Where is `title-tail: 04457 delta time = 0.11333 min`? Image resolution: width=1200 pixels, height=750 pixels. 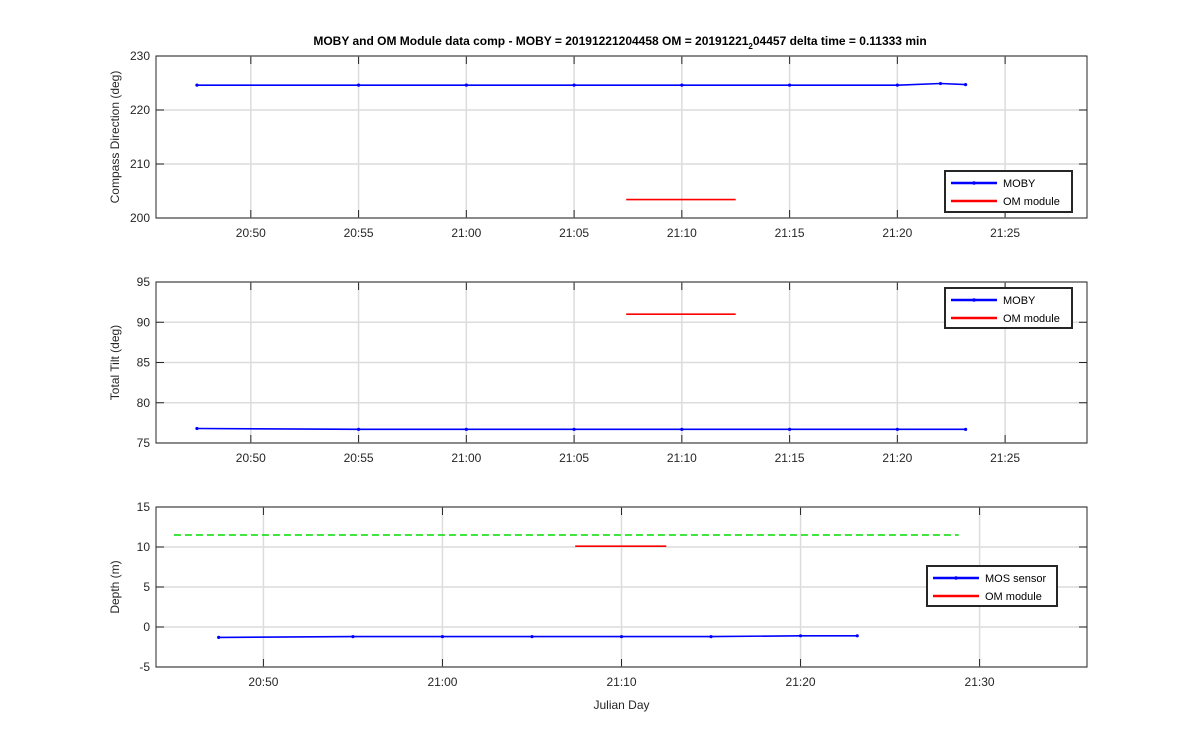
title-tail: 04457 delta time = 0.11333 min is located at coordinates (840, 41).